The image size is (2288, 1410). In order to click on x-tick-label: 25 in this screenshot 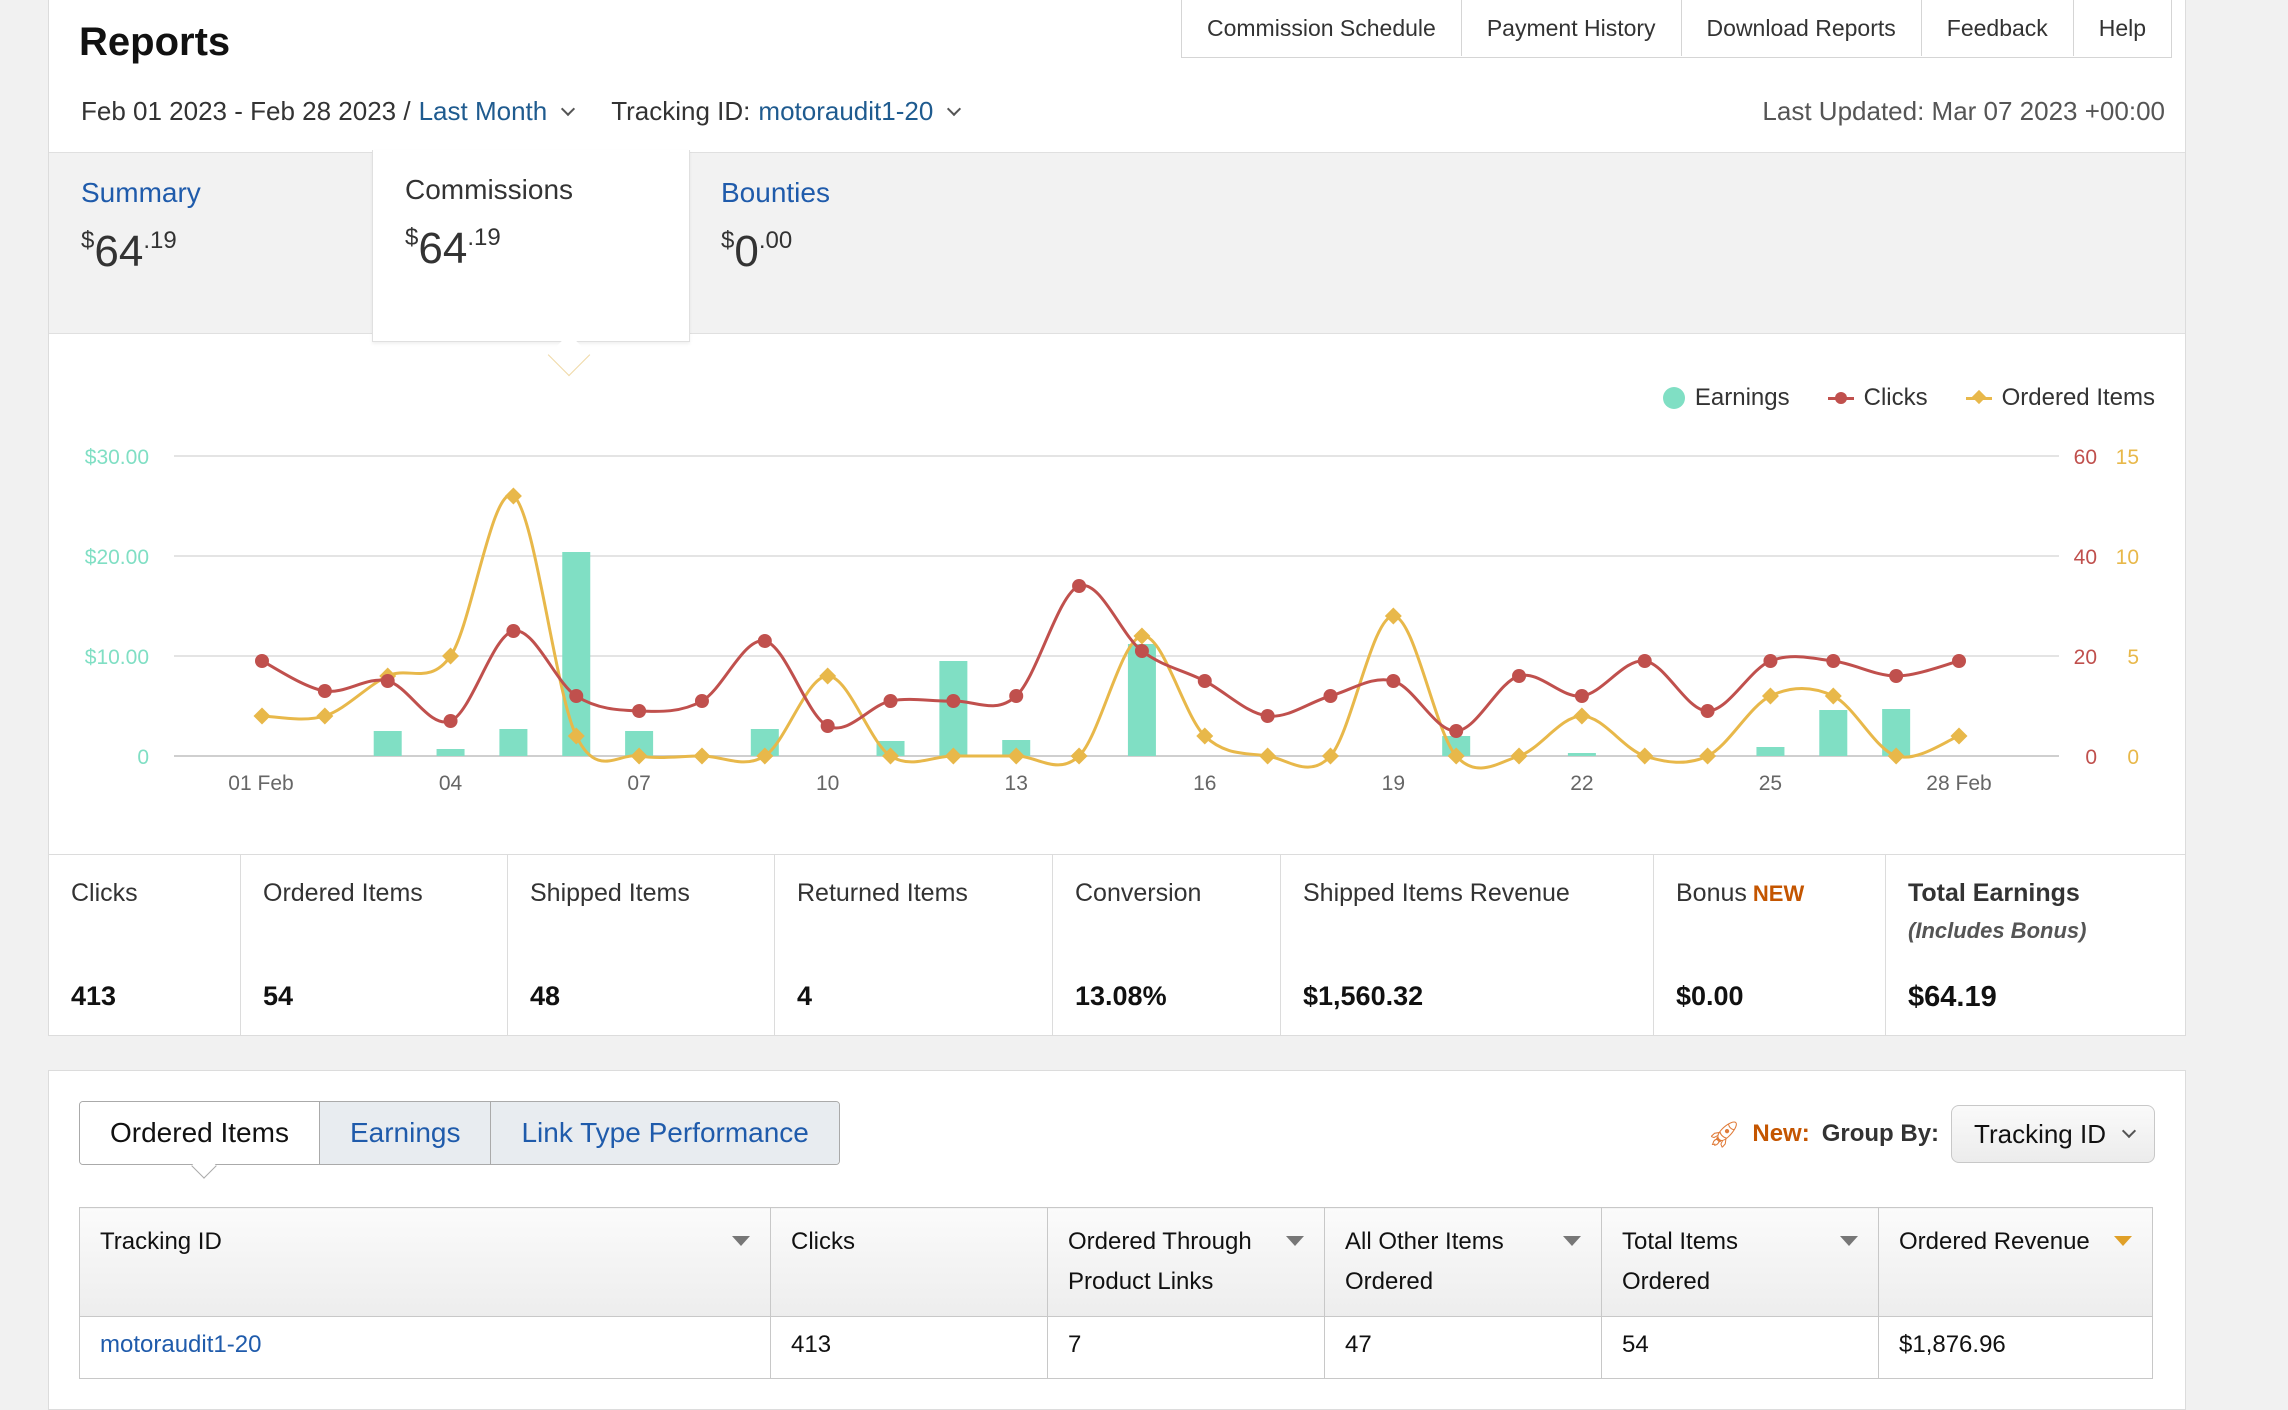, I will do `click(1770, 783)`.